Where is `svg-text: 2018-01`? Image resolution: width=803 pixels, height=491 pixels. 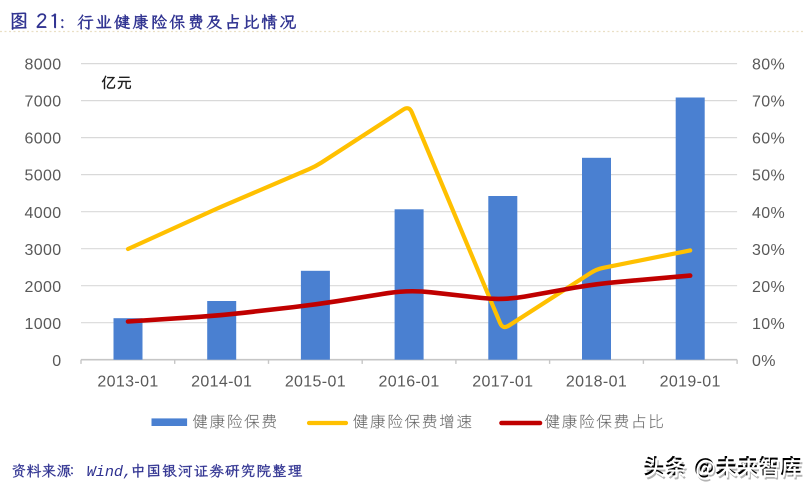
svg-text: 2018-01 is located at coordinates (596, 382).